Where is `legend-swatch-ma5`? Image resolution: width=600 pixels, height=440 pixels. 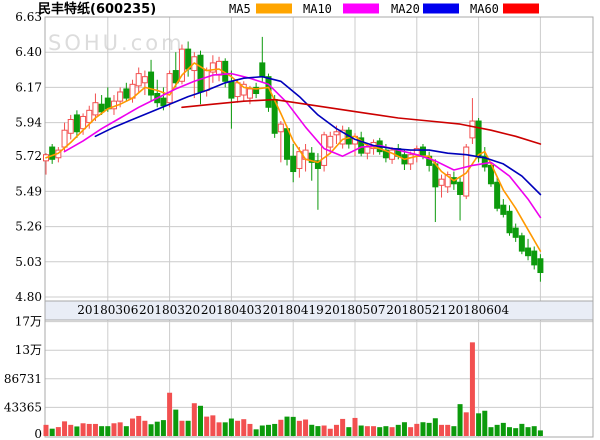 legend-swatch-ma5 is located at coordinates (274, 8).